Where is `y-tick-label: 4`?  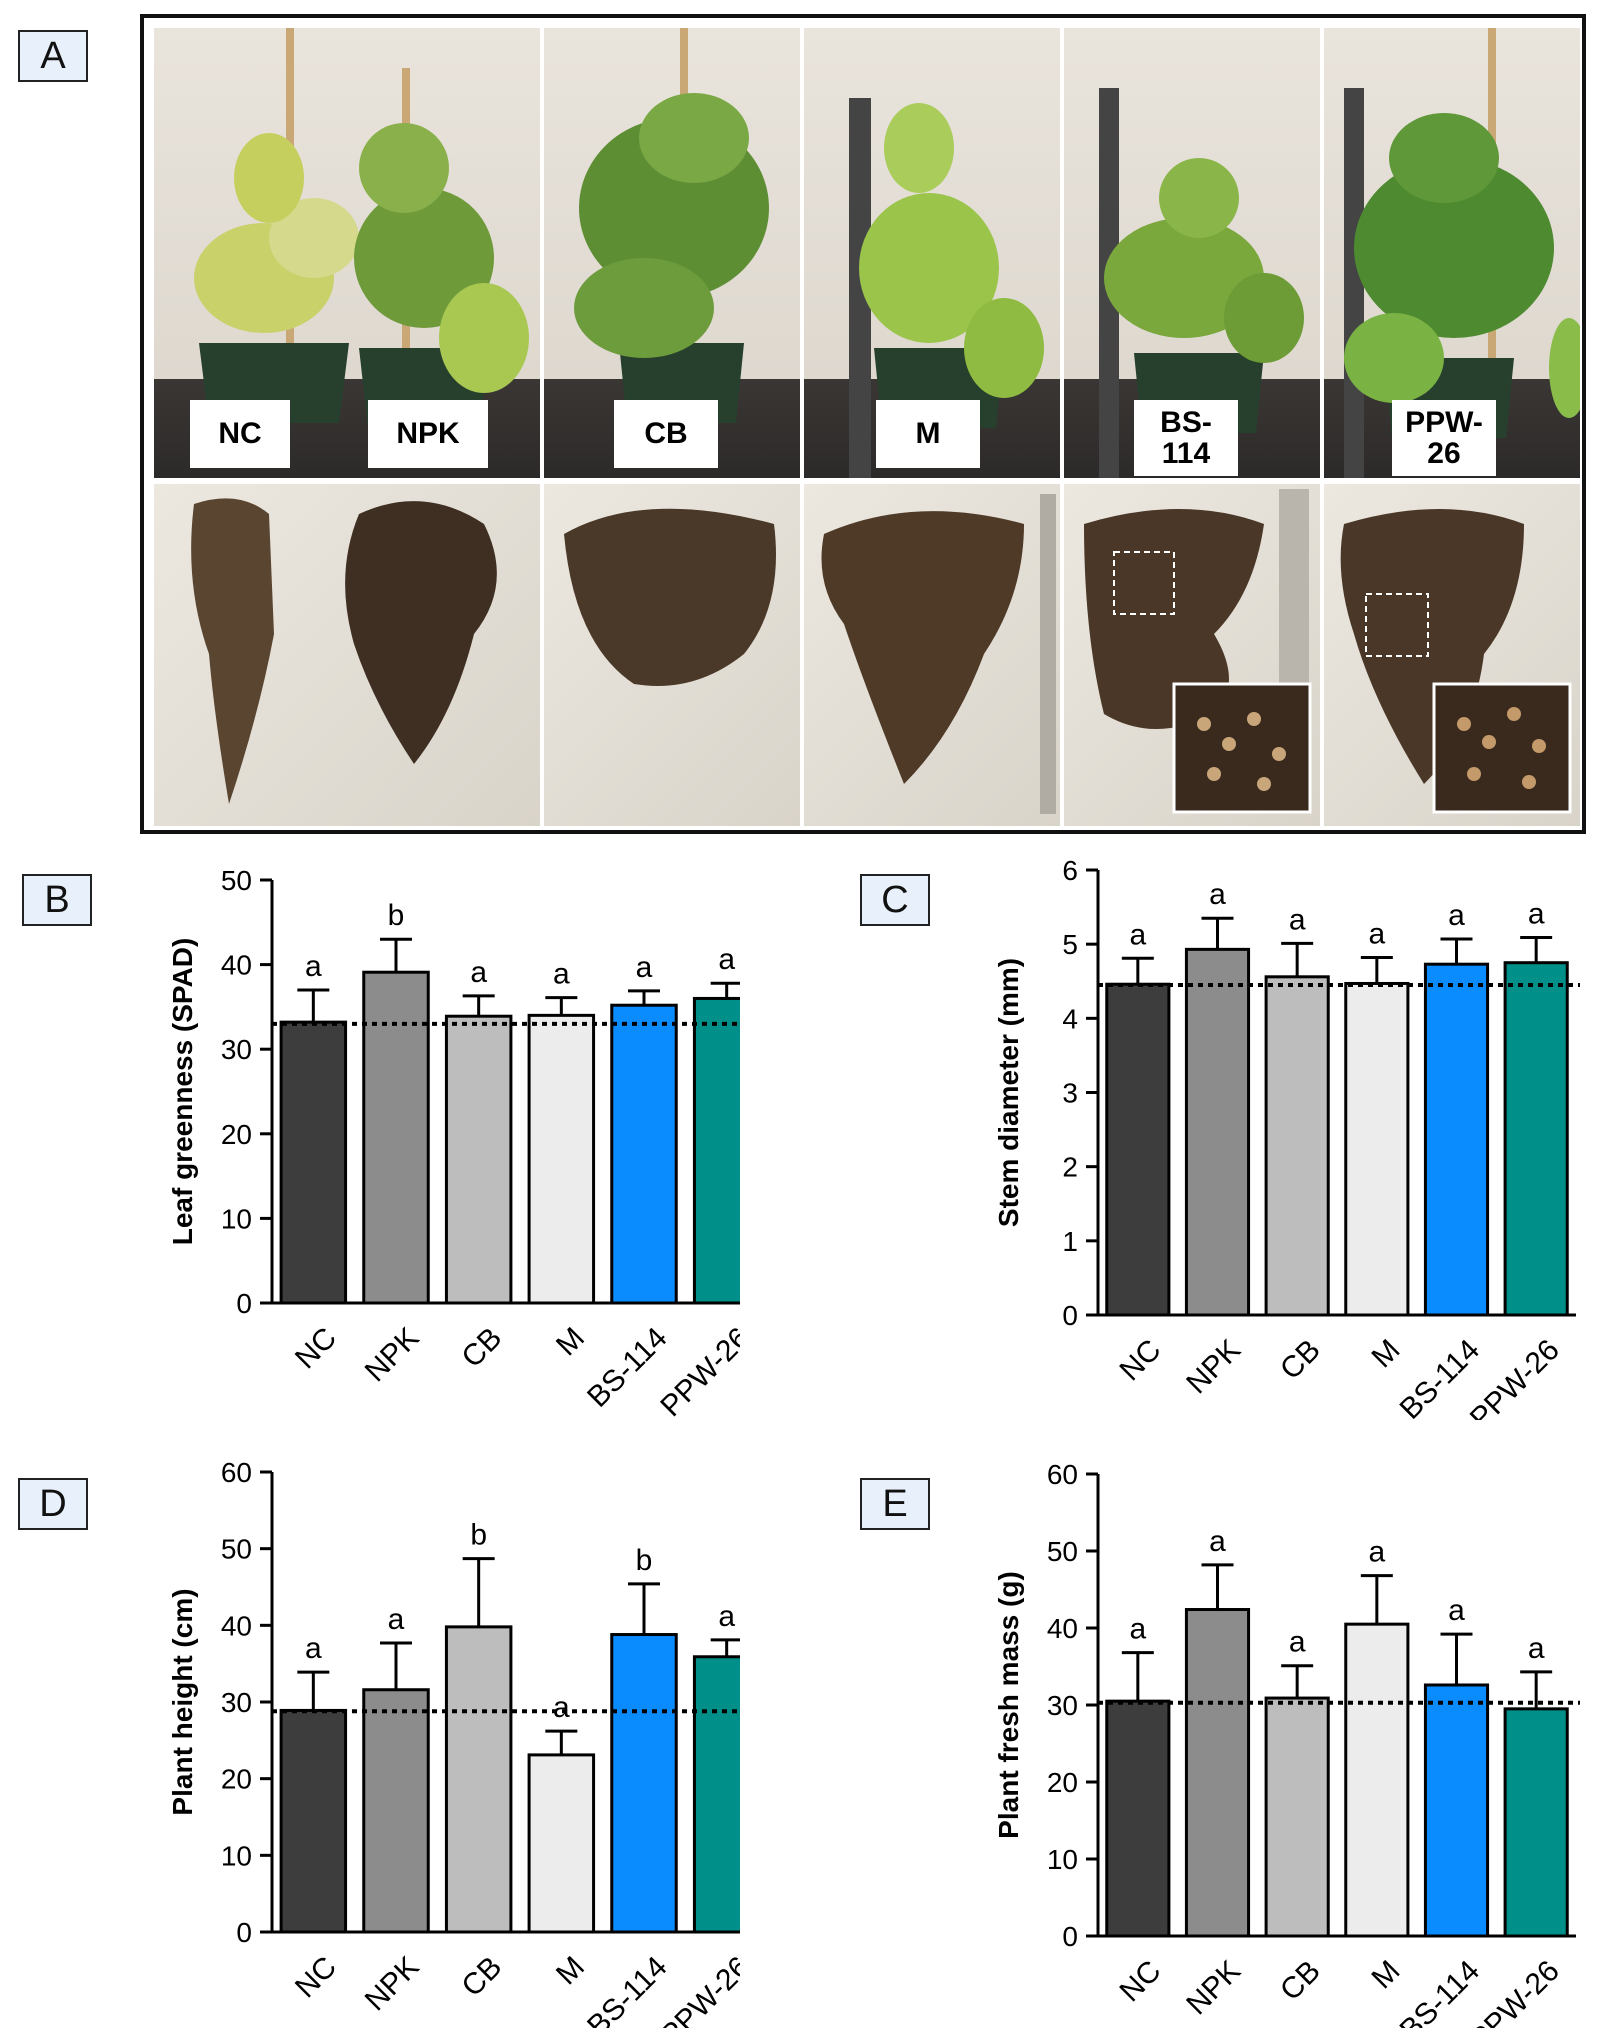
y-tick-label: 4 is located at coordinates (1070, 1018).